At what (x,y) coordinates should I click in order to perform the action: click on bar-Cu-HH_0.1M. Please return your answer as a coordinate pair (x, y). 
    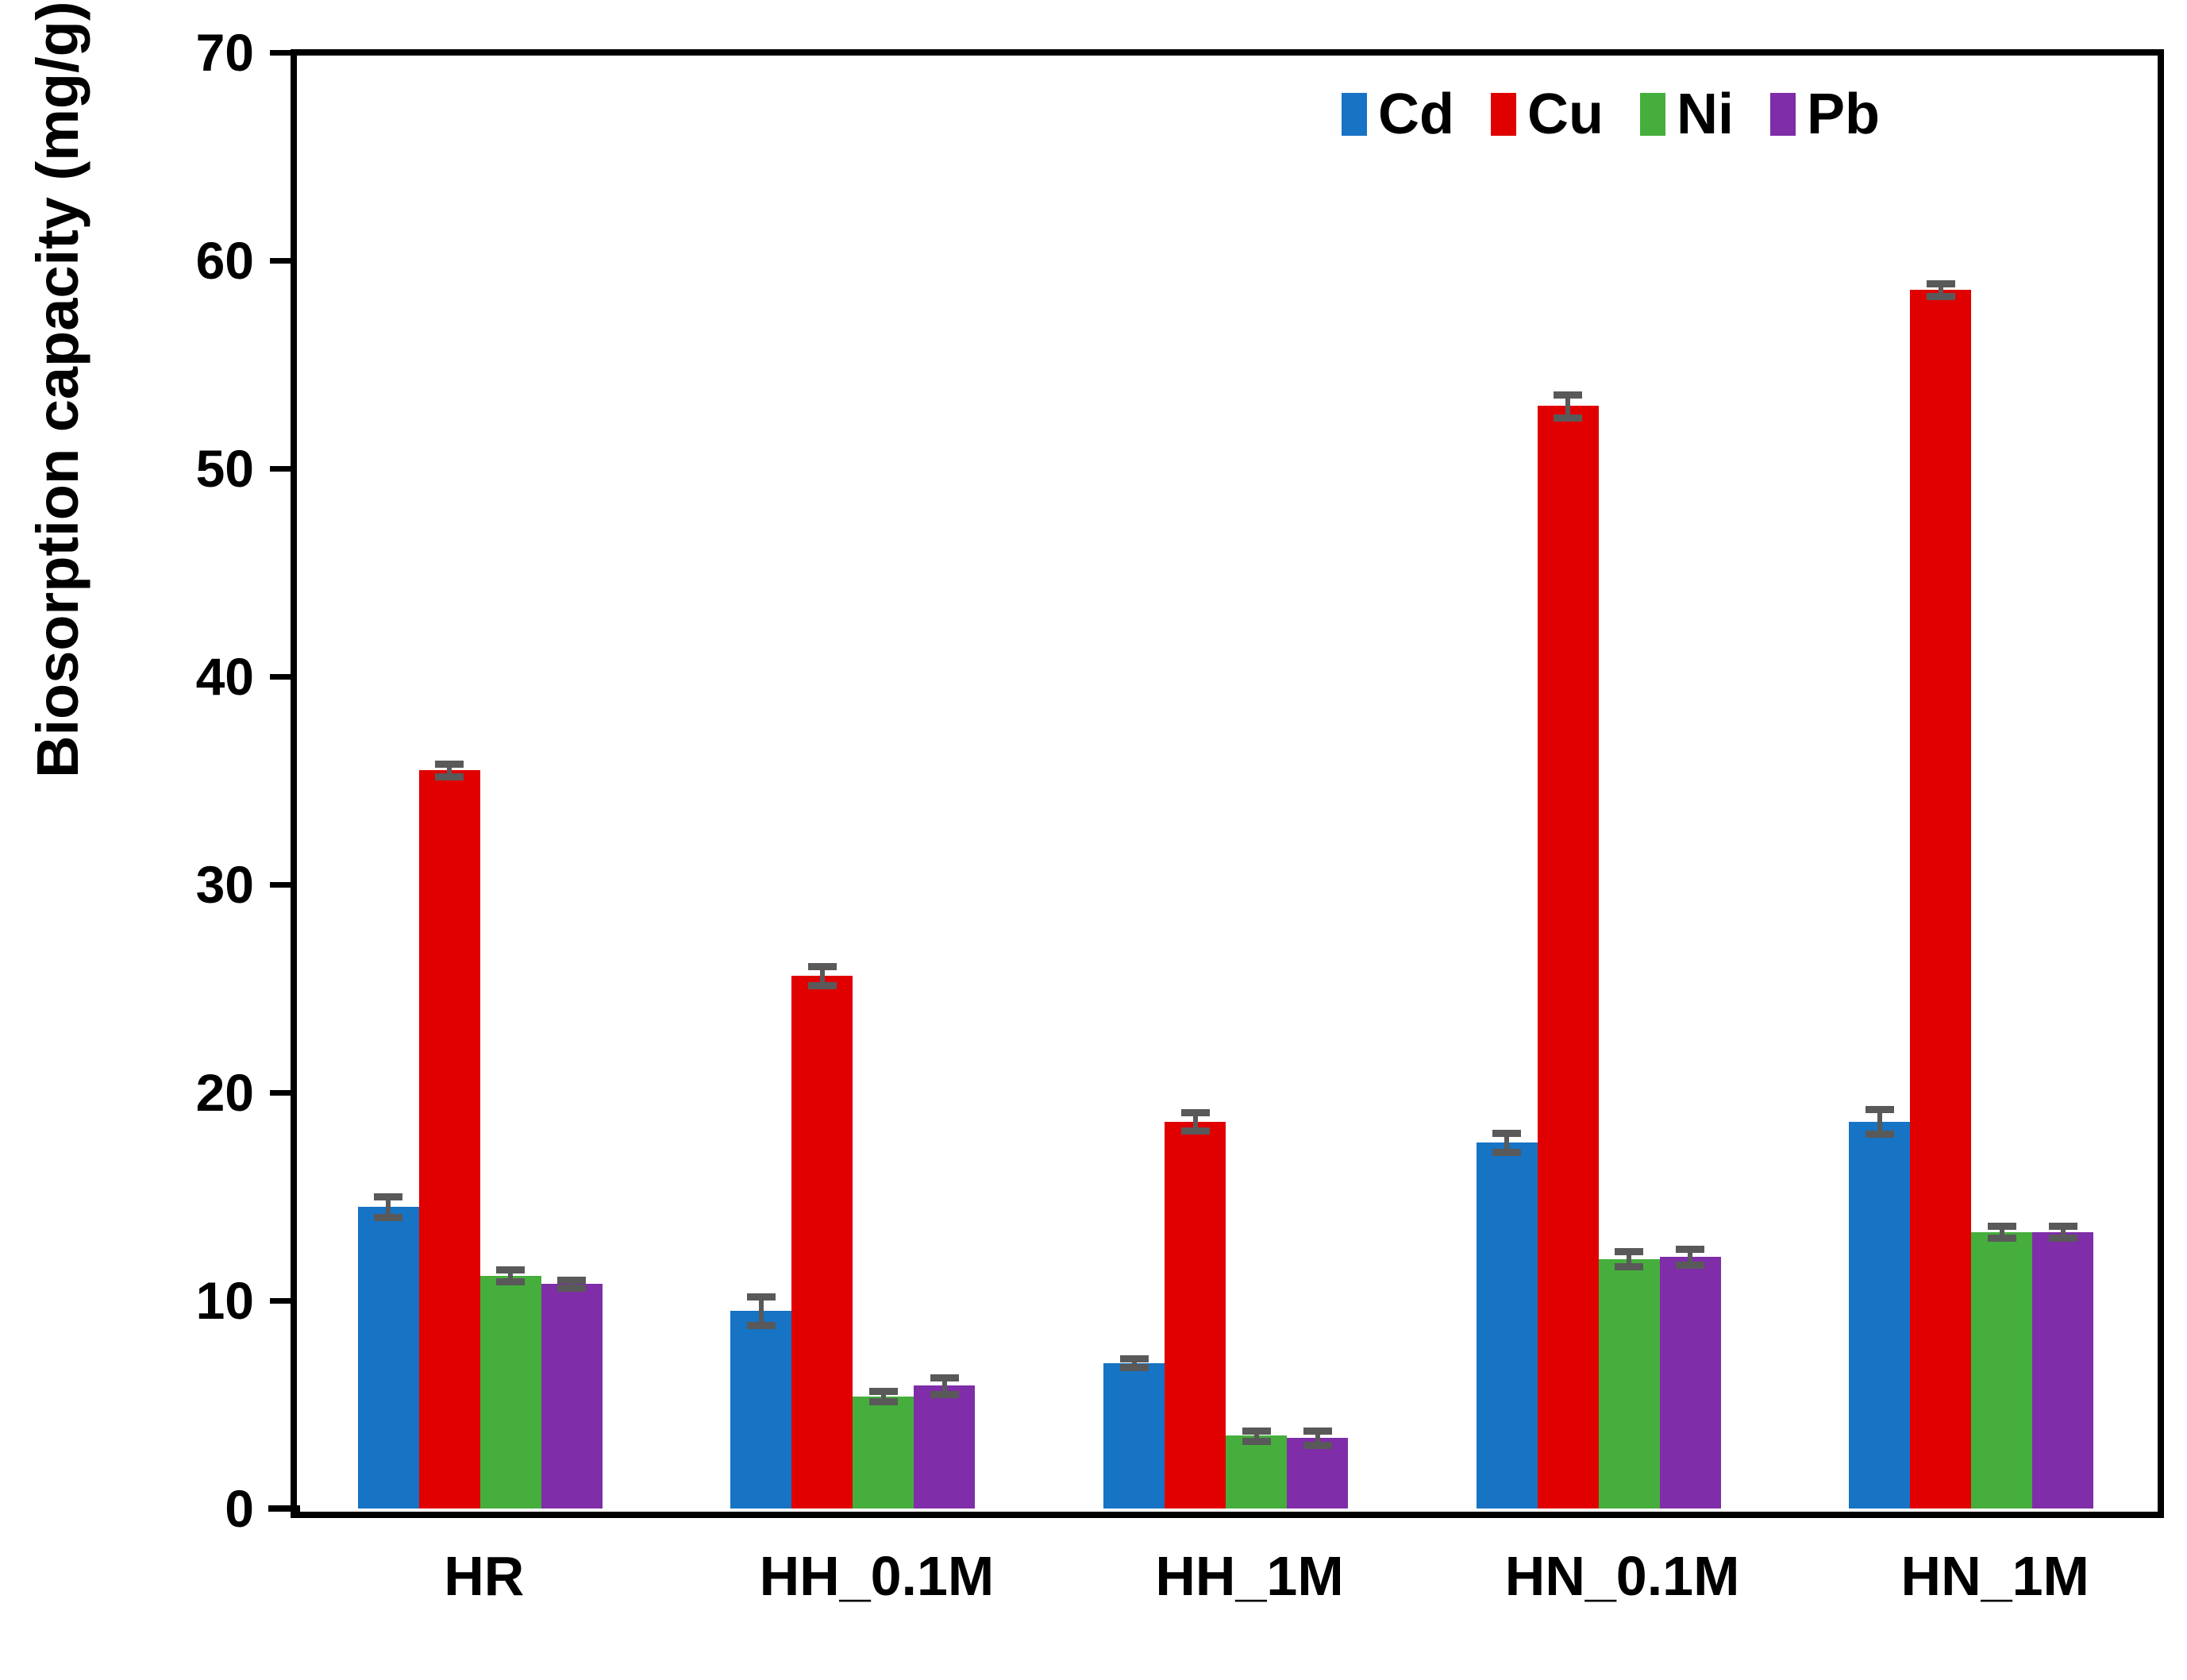
    Looking at the image, I should click on (822, 1242).